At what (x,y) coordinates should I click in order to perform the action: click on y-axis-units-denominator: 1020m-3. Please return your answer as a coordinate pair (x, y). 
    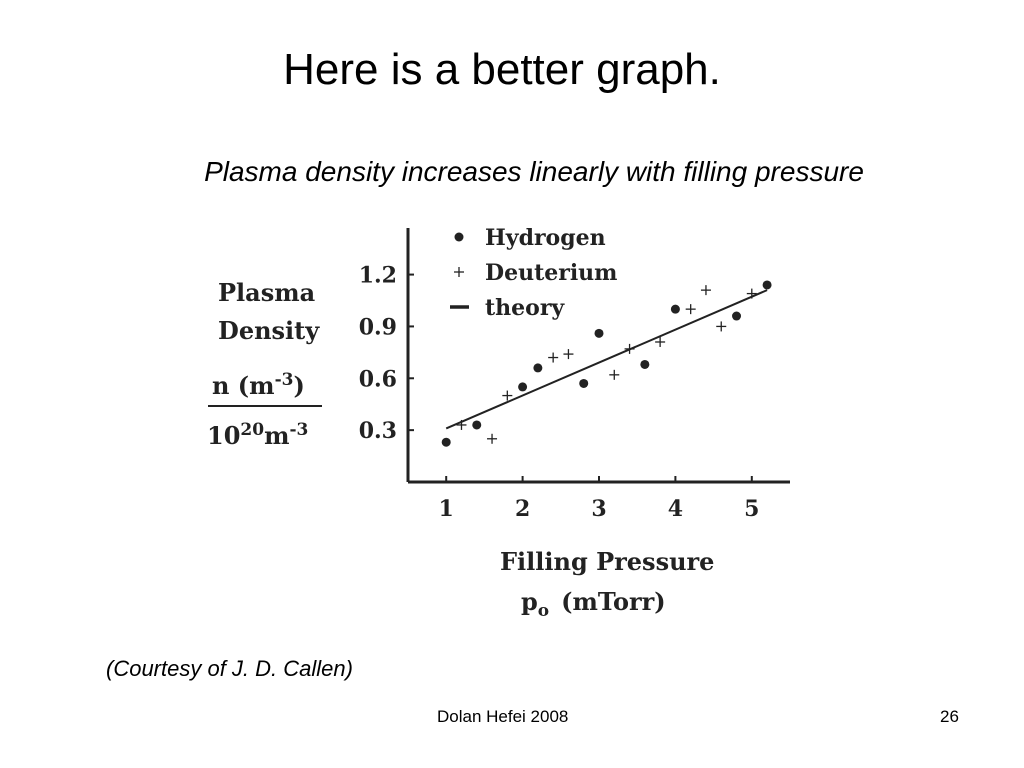
    Looking at the image, I should click on (257, 435).